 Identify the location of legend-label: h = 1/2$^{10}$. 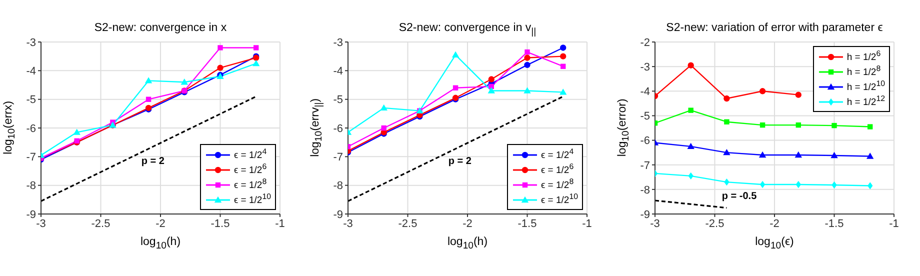
(865, 86).